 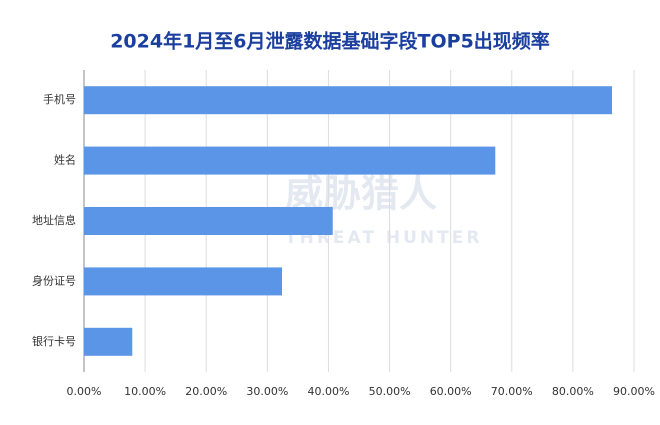 I want to click on y-tick-label: 手机号, so click(x=59, y=99).